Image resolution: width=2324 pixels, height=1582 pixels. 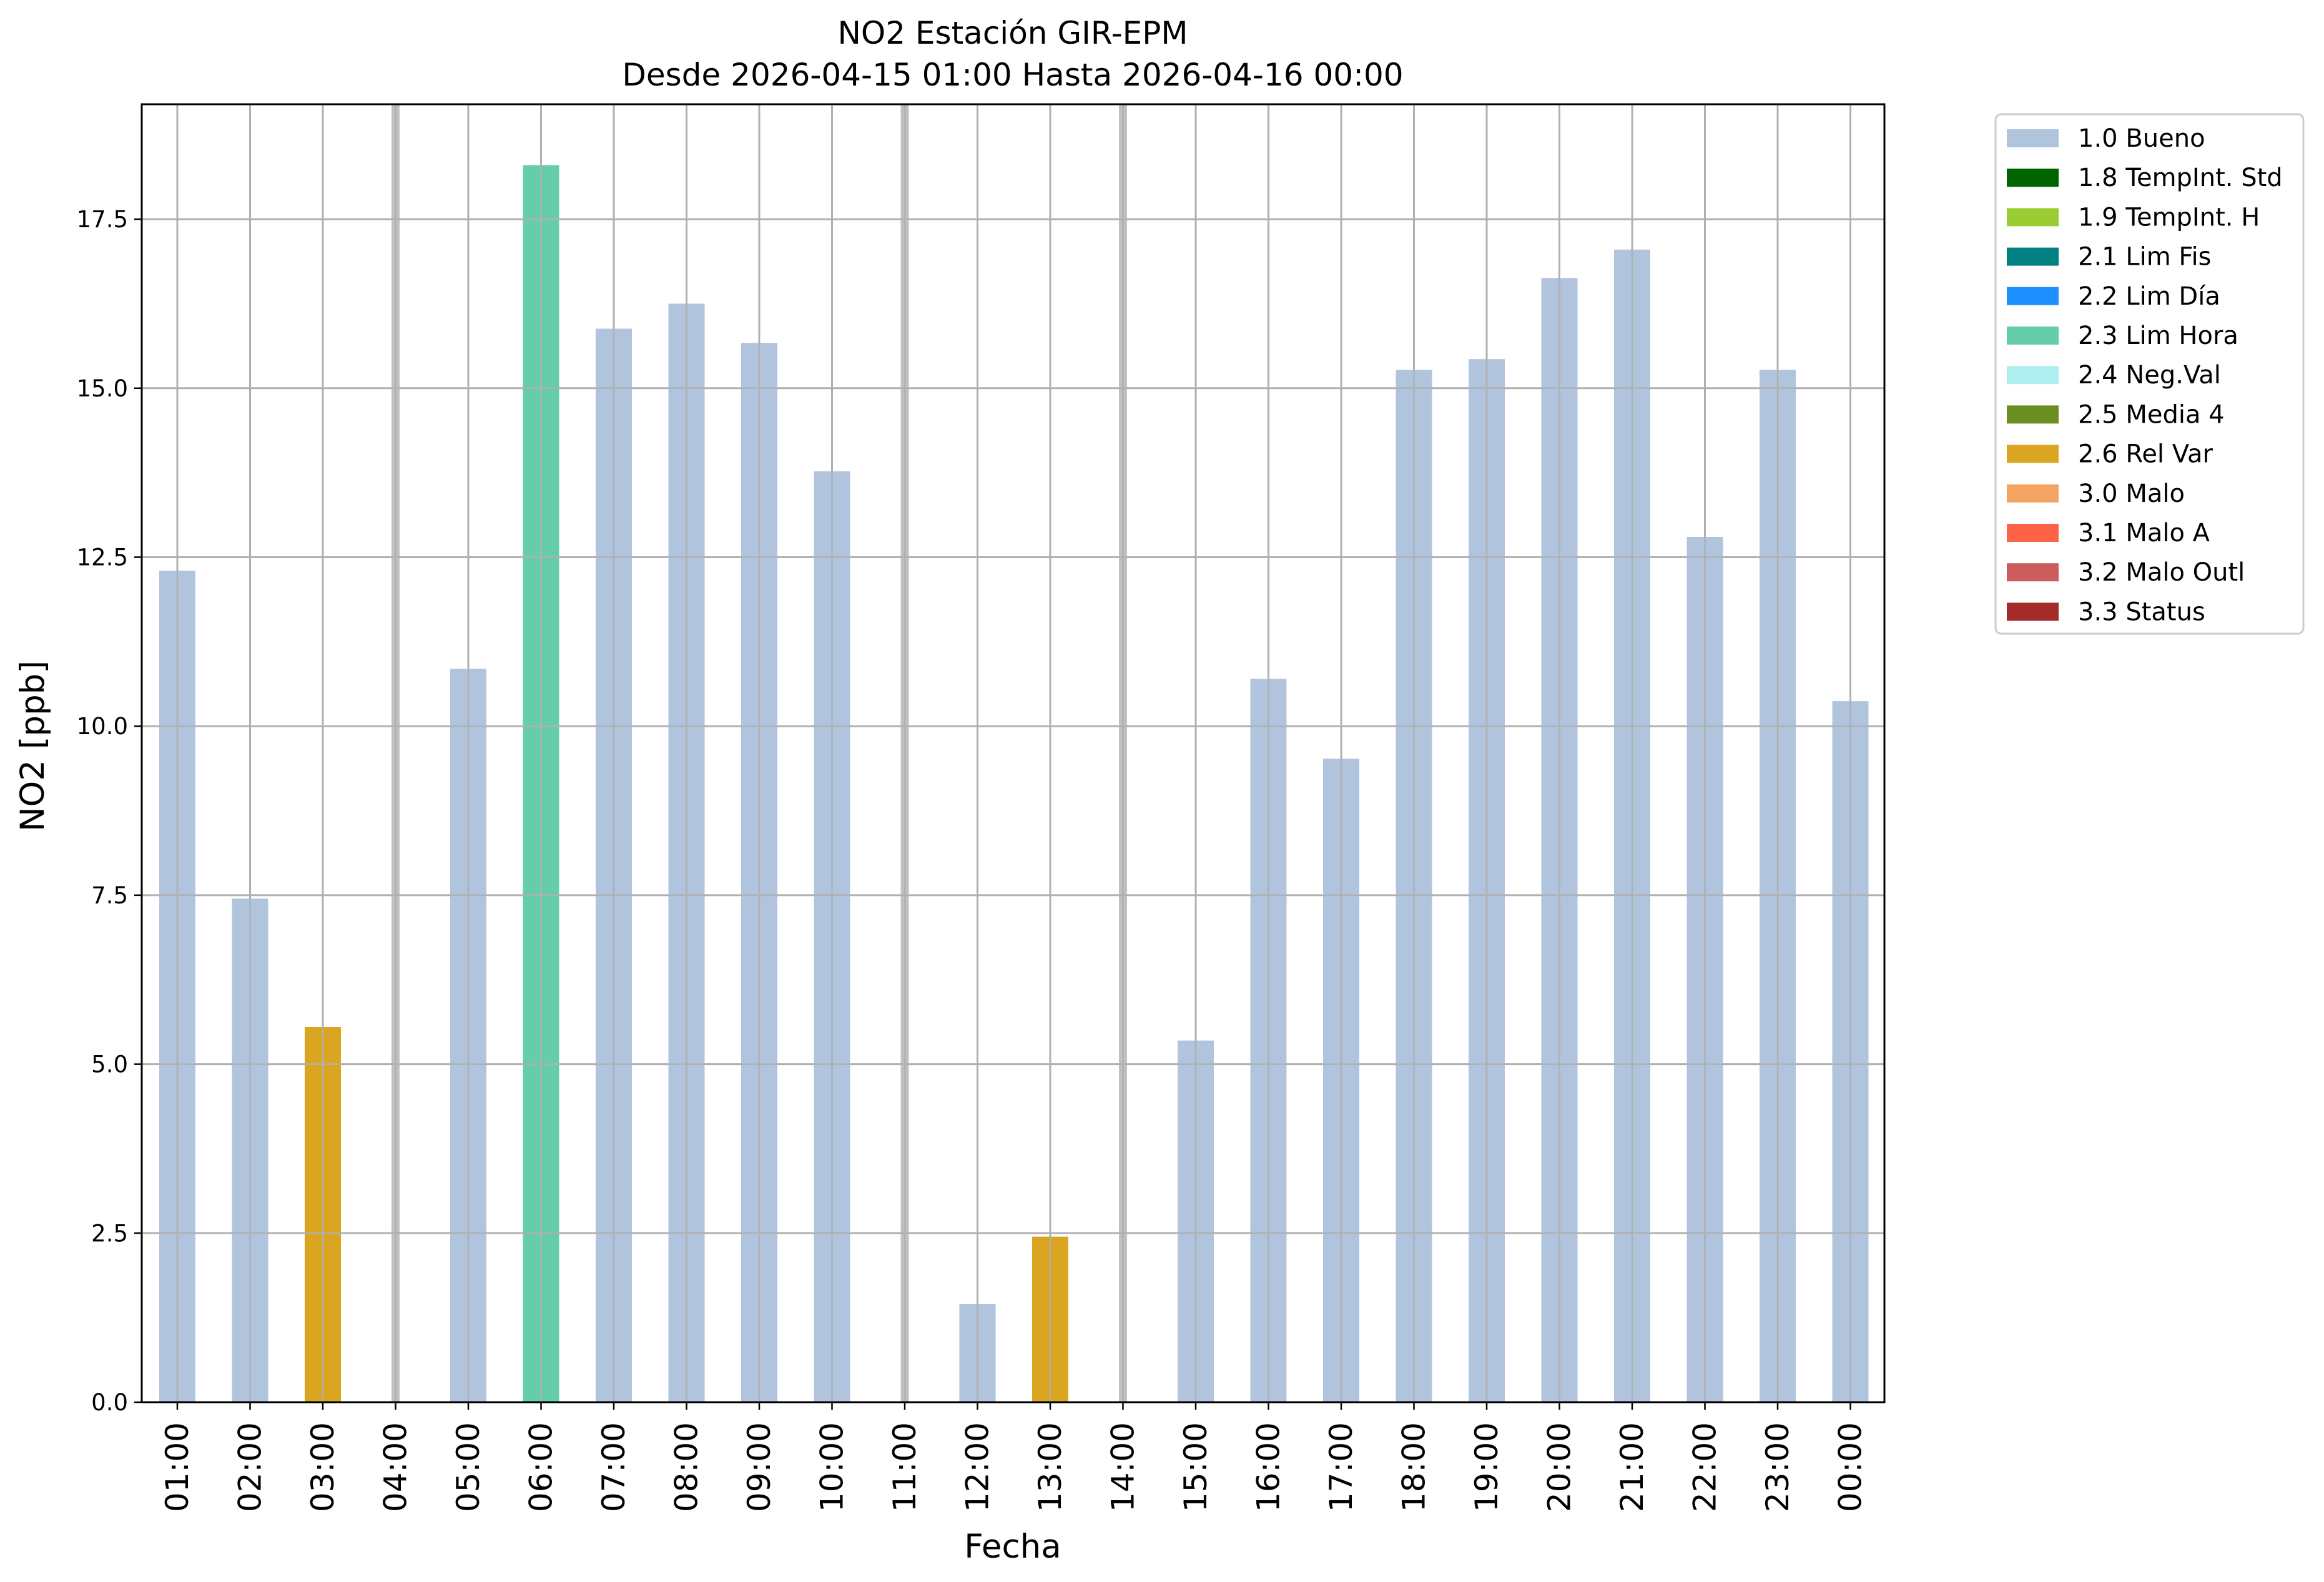 What do you see at coordinates (2144, 257) in the screenshot?
I see `legend-label: 2.1 Lim Fis` at bounding box center [2144, 257].